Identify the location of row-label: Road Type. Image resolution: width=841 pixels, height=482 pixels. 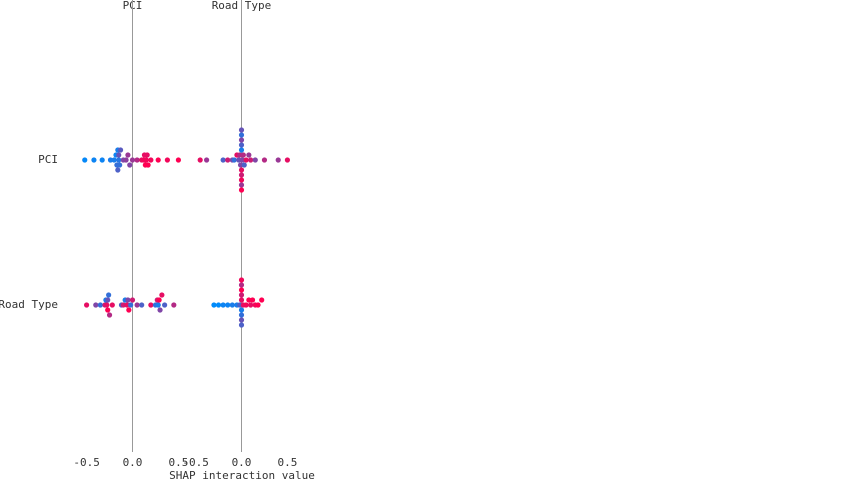
(29, 304).